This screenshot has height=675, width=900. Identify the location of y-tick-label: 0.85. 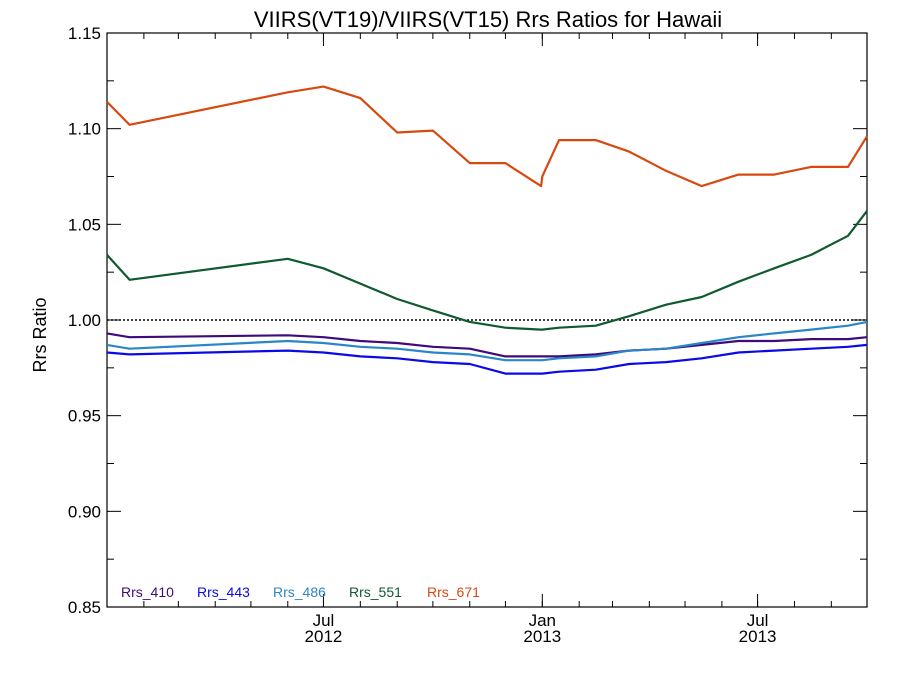
(84, 607).